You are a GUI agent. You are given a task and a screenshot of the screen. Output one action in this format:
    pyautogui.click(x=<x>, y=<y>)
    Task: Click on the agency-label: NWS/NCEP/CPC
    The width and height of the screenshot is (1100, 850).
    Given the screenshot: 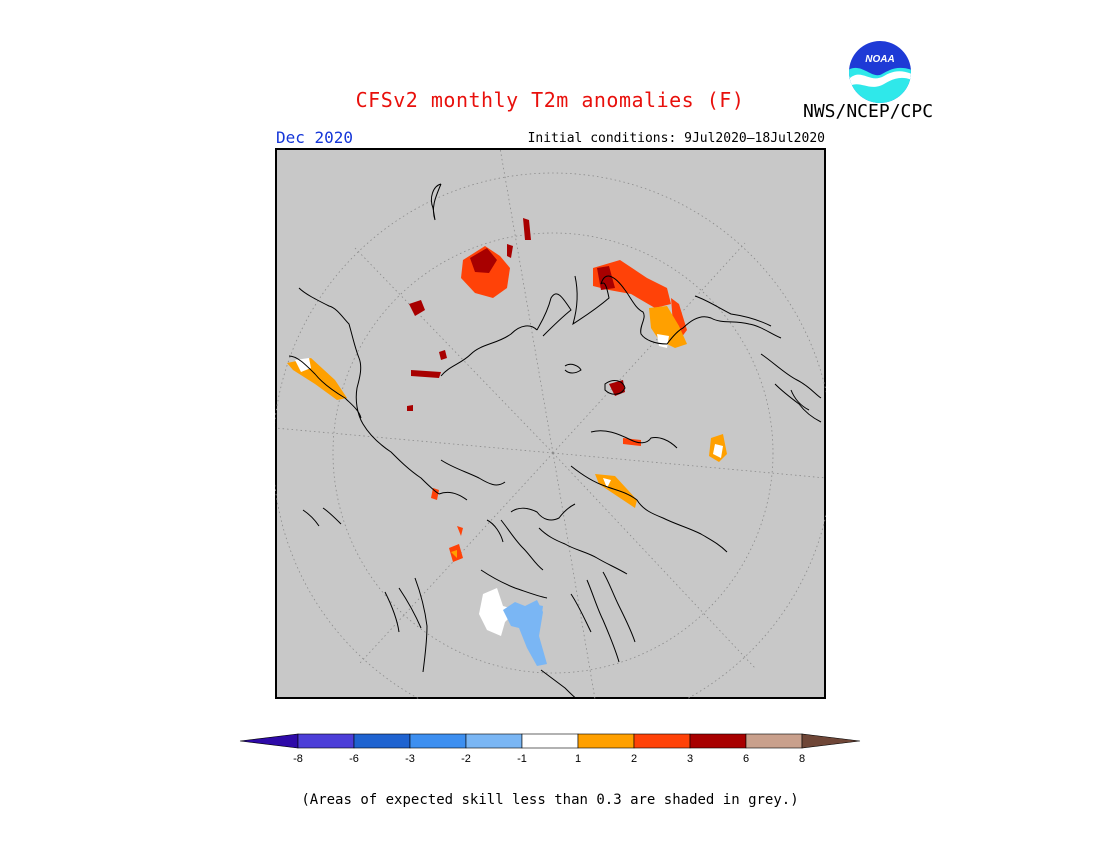 What is the action you would take?
    pyautogui.click(x=868, y=111)
    